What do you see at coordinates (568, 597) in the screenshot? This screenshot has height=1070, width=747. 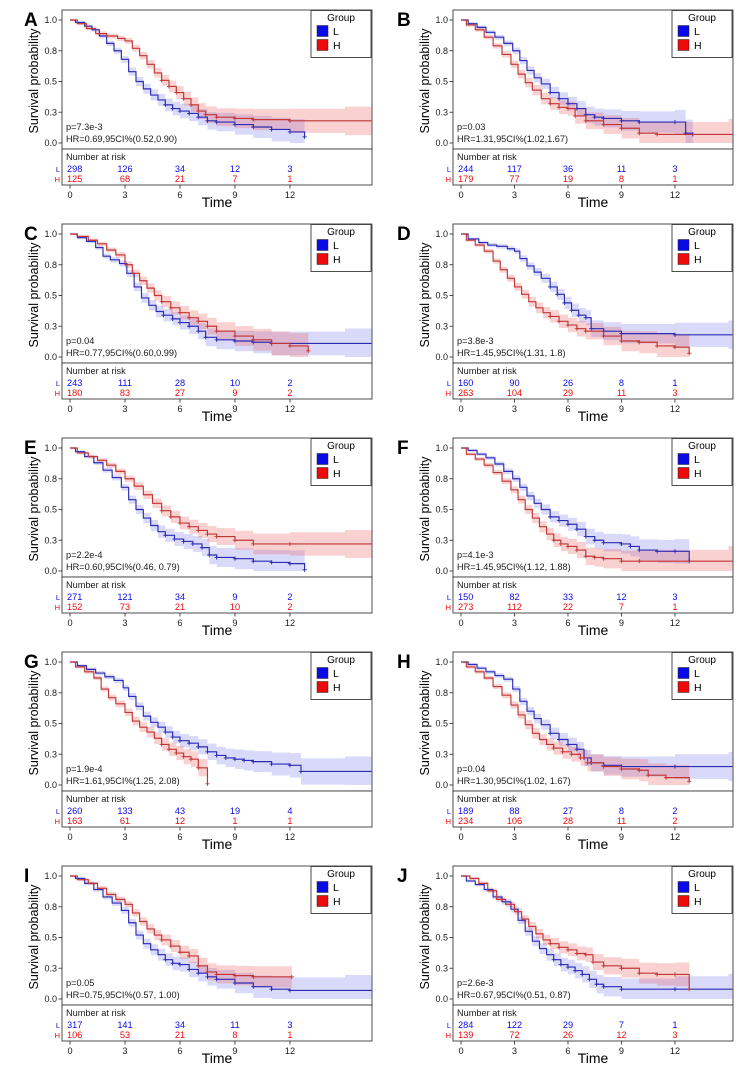 I see `risk-count-L: 33` at bounding box center [568, 597].